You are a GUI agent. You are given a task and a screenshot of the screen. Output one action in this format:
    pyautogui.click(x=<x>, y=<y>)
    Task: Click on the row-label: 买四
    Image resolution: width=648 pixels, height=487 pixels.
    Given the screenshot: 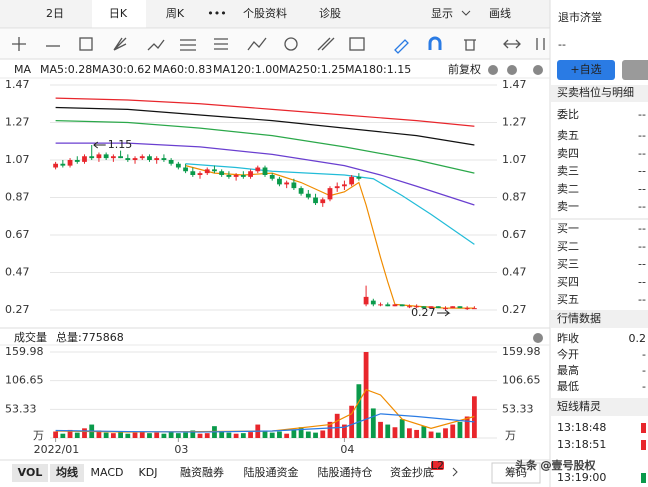 What is the action you would take?
    pyautogui.click(x=568, y=281)
    